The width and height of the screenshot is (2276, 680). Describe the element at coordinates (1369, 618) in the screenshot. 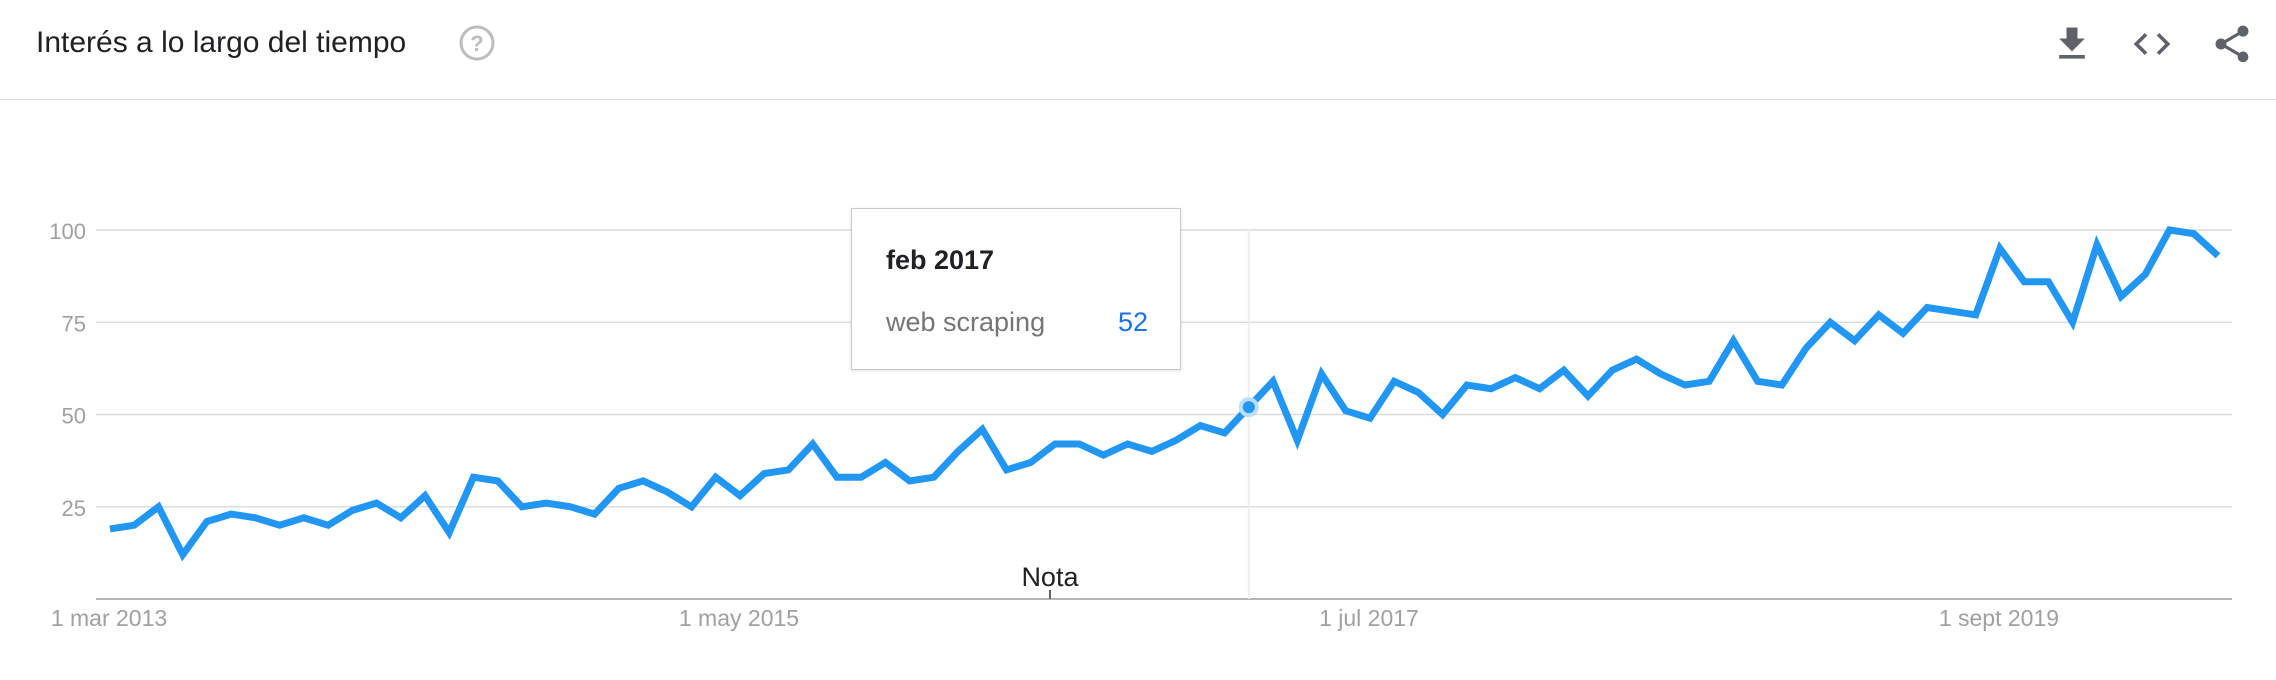

I see `x-tick-label: 1 jul 2017` at that location.